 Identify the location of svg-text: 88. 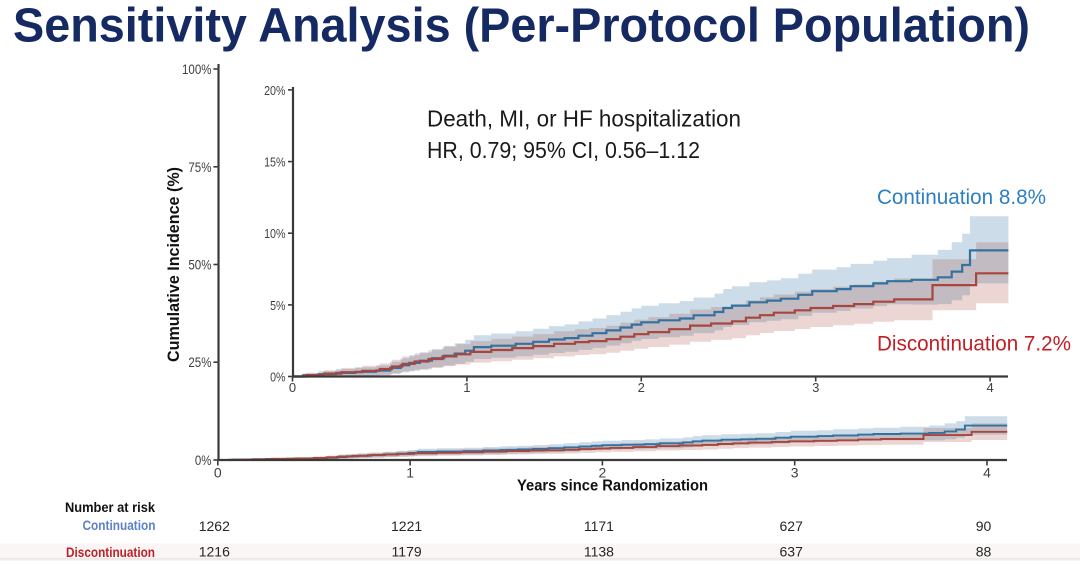
(984, 552).